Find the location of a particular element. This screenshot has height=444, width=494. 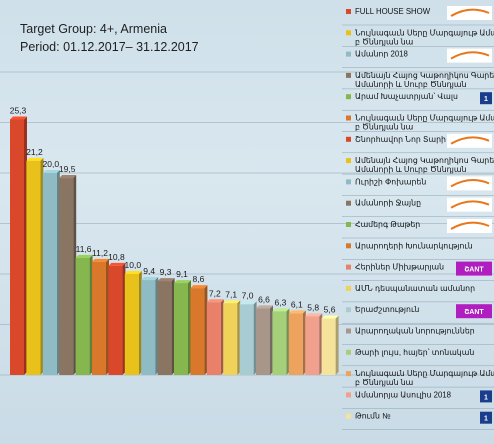

bar-value-label: 6,3 is located at coordinates (280, 302).